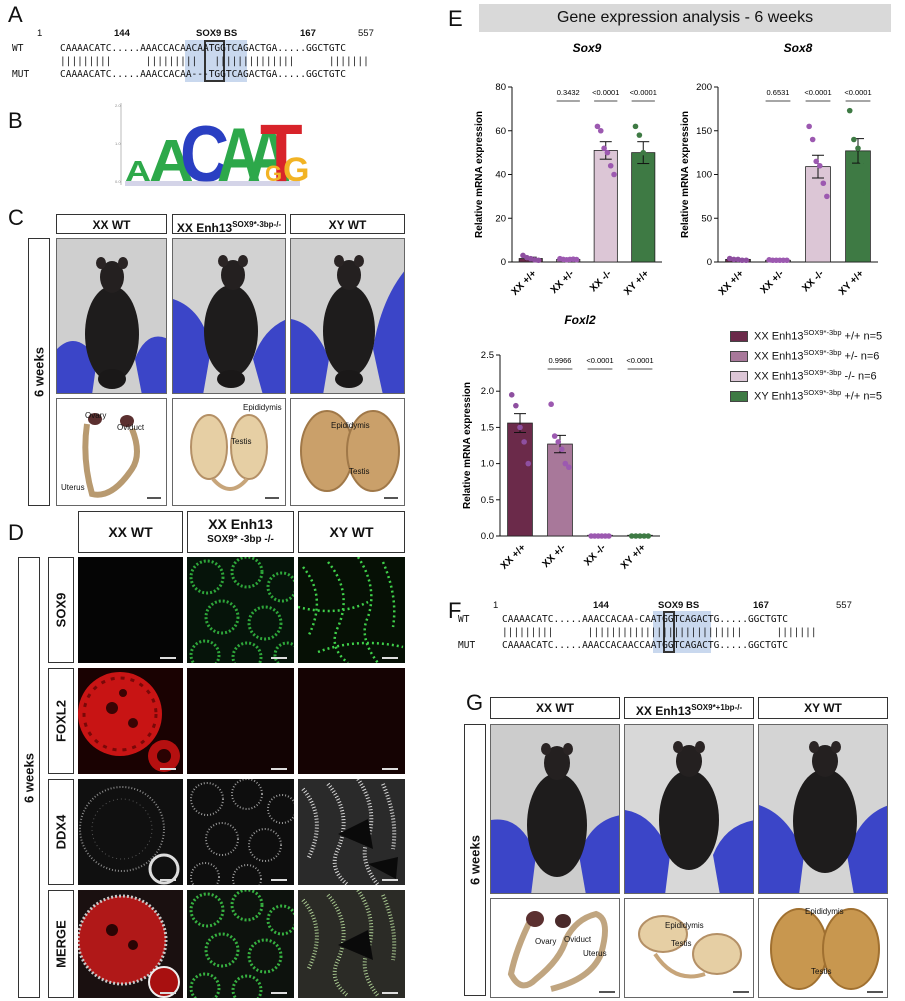 This screenshot has height=1001, width=905. Describe the element at coordinates (118, 105) in the screenshot. I see `svg-text: 2.0` at that location.